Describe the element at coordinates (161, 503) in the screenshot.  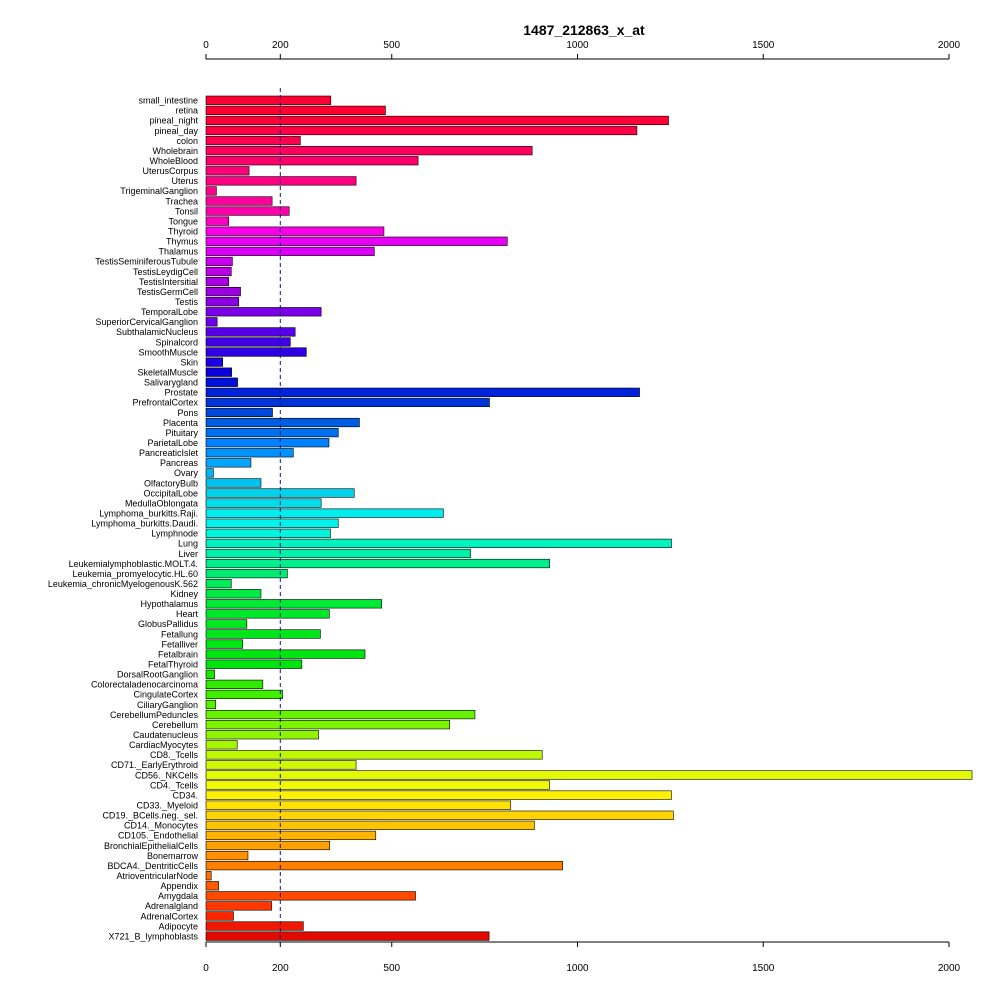
I see `category-label: MedullaOblongata` at that location.